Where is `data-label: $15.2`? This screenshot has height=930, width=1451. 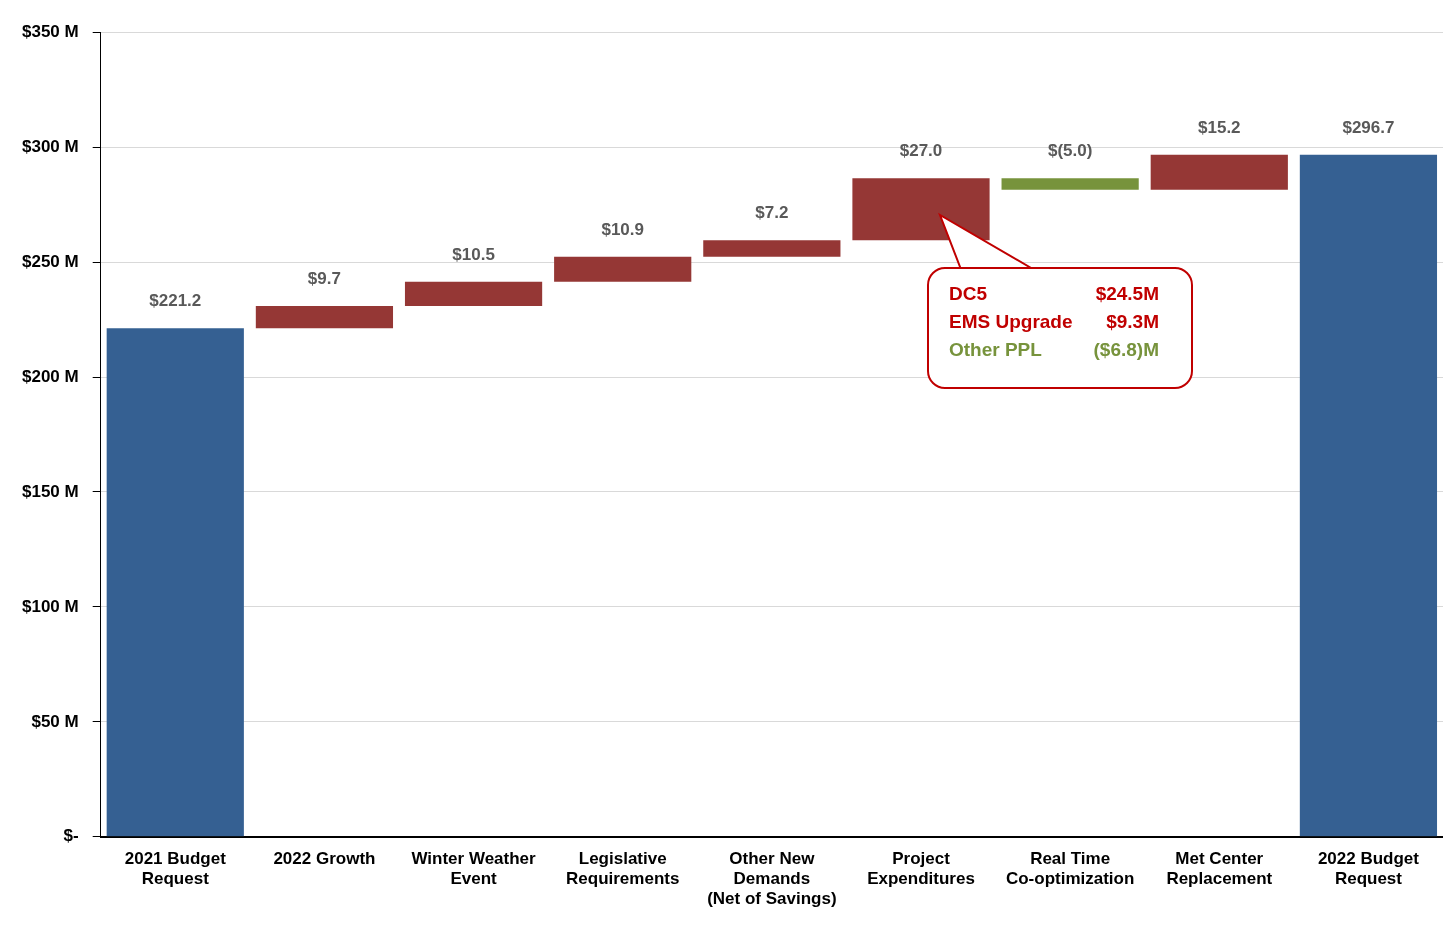
data-label: $15.2 is located at coordinates (1219, 127).